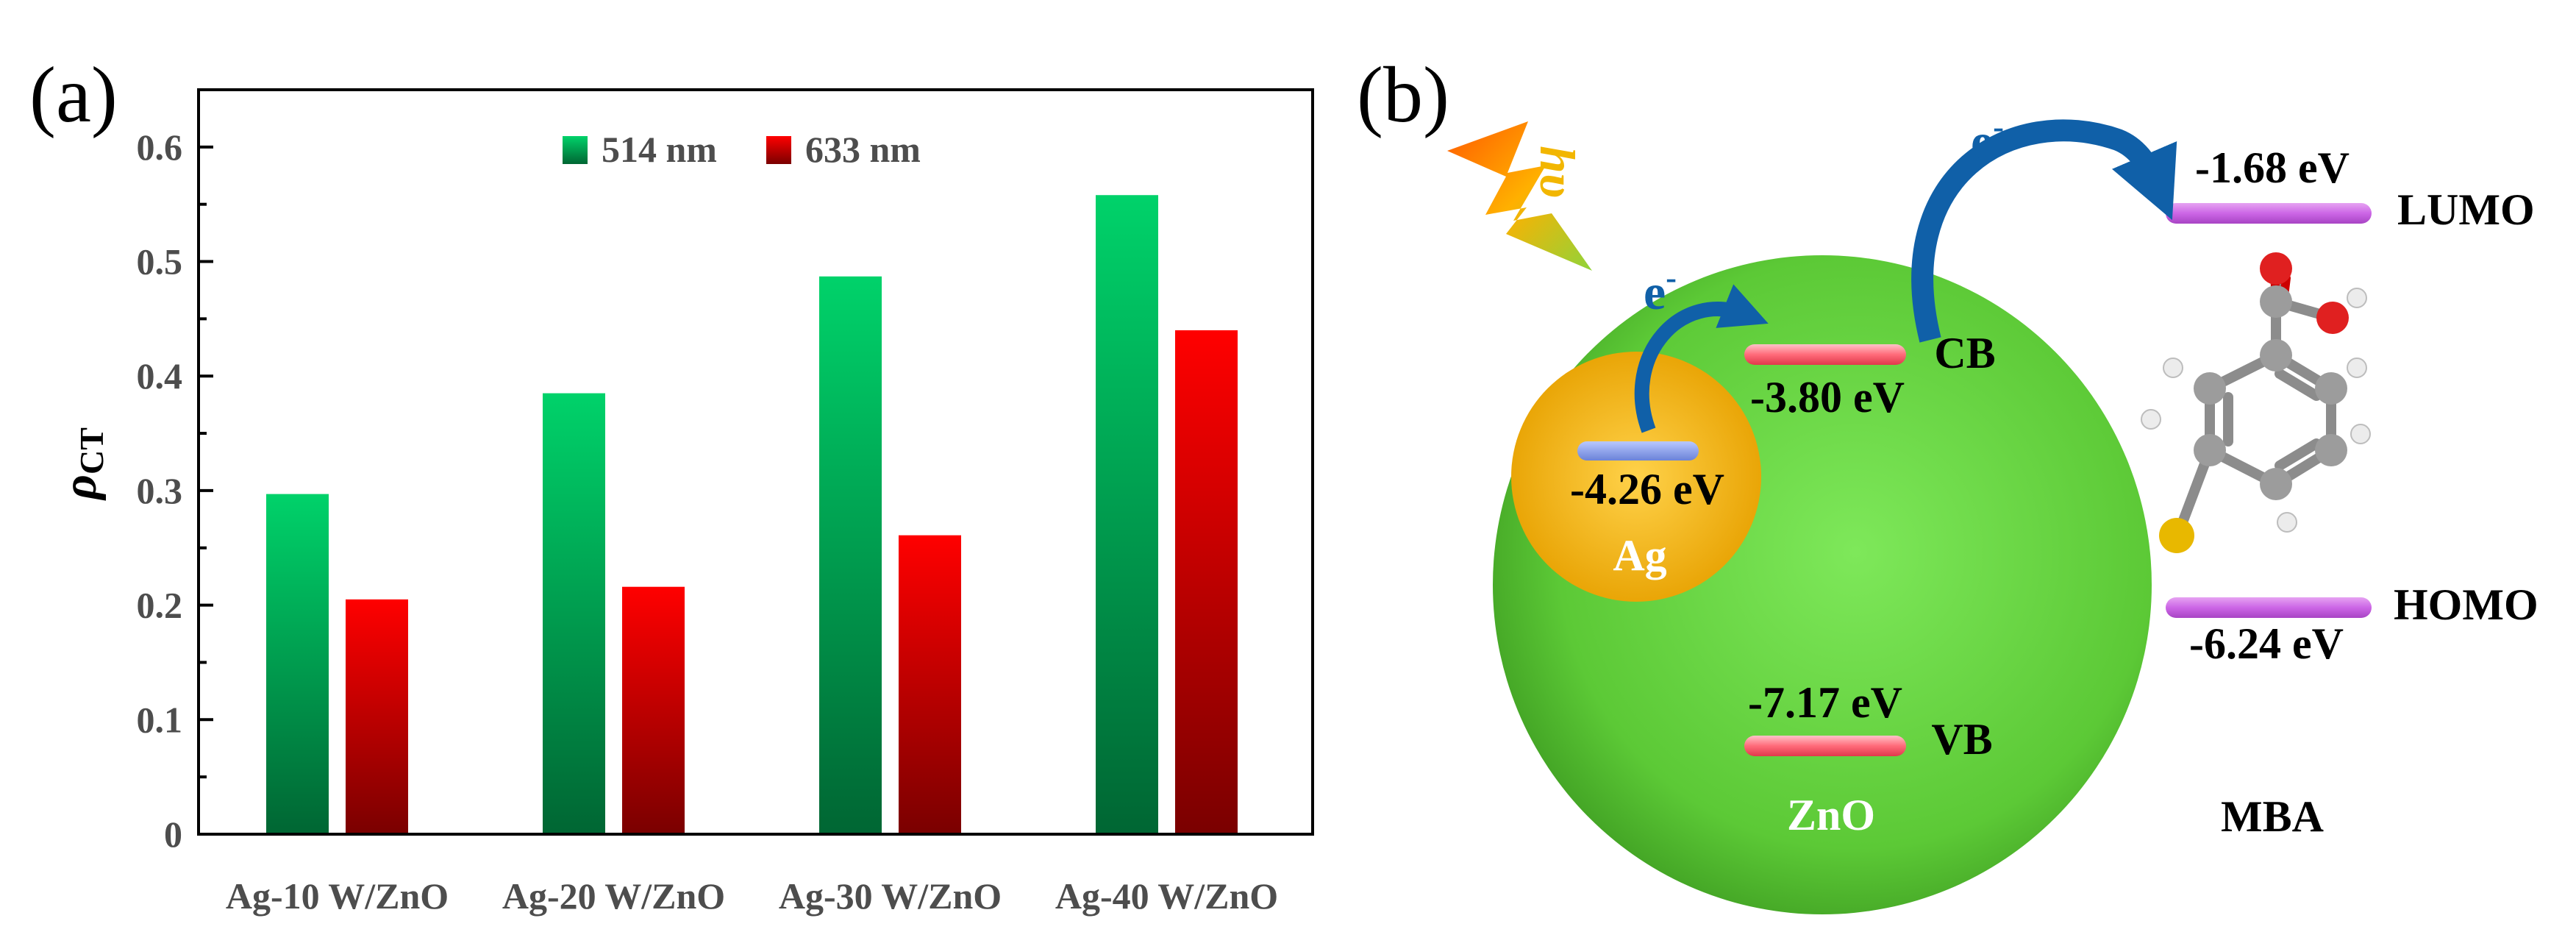 Image resolution: width=2576 pixels, height=946 pixels. I want to click on y-tick-label: 0, so click(173, 835).